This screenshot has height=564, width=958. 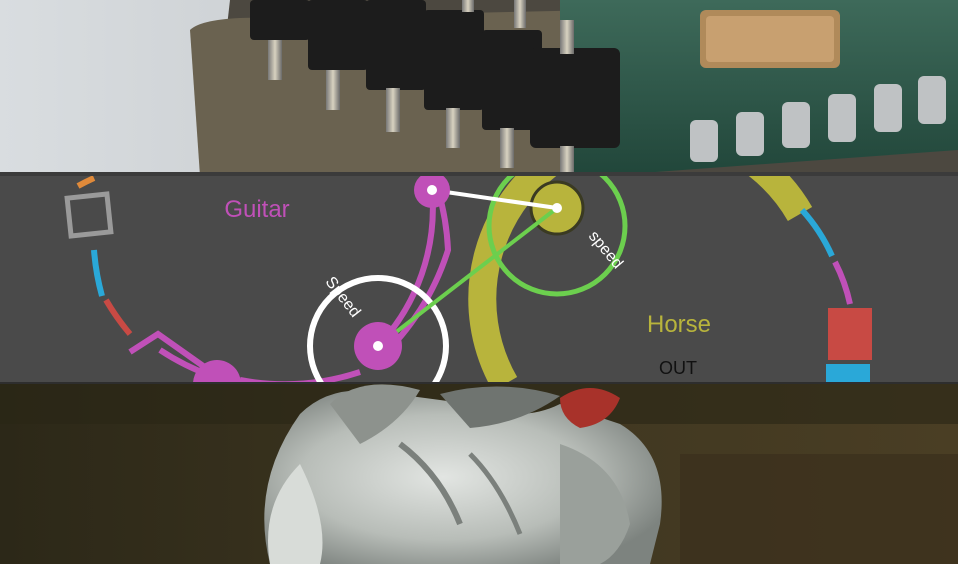 I want to click on horse-module-ring, so click(x=640, y=280).